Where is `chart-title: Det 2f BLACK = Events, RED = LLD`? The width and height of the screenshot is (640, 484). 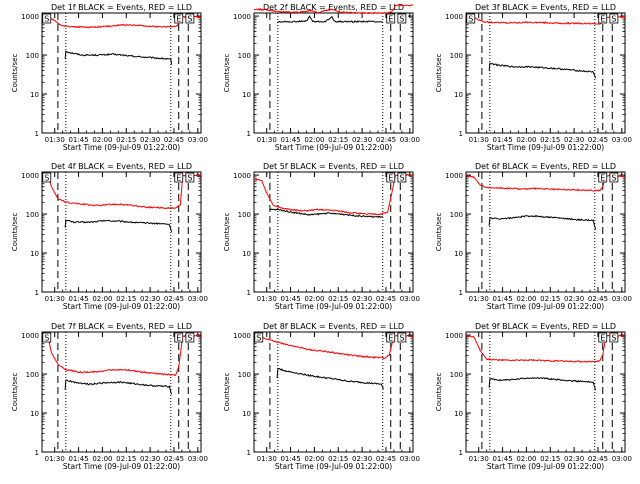 chart-title: Det 2f BLACK = Events, RED = LLD is located at coordinates (333, 7).